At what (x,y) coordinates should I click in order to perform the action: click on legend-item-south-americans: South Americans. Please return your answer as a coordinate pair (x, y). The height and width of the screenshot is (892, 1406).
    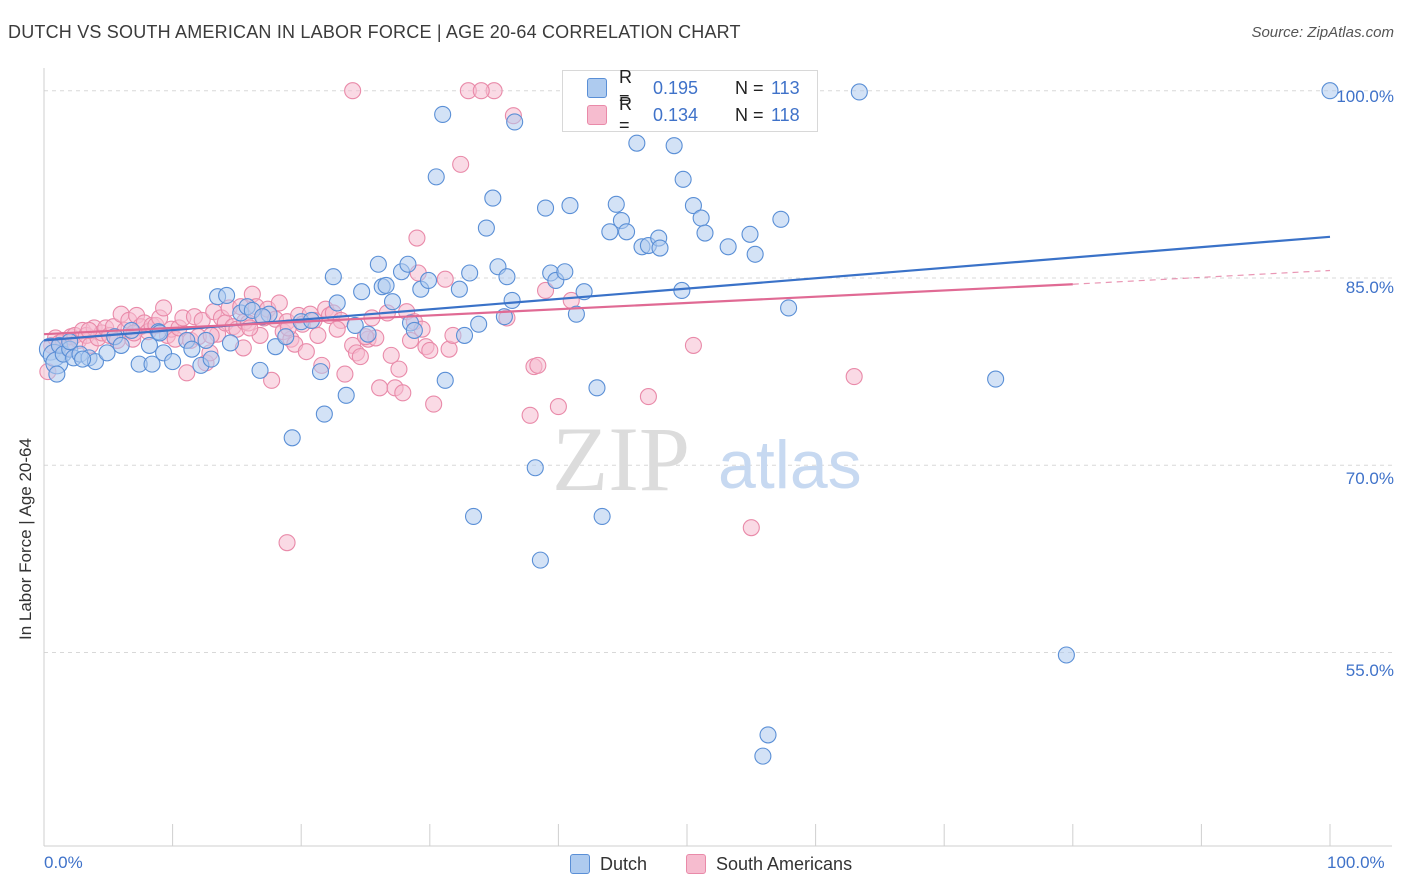
    Looking at the image, I should click on (769, 864).